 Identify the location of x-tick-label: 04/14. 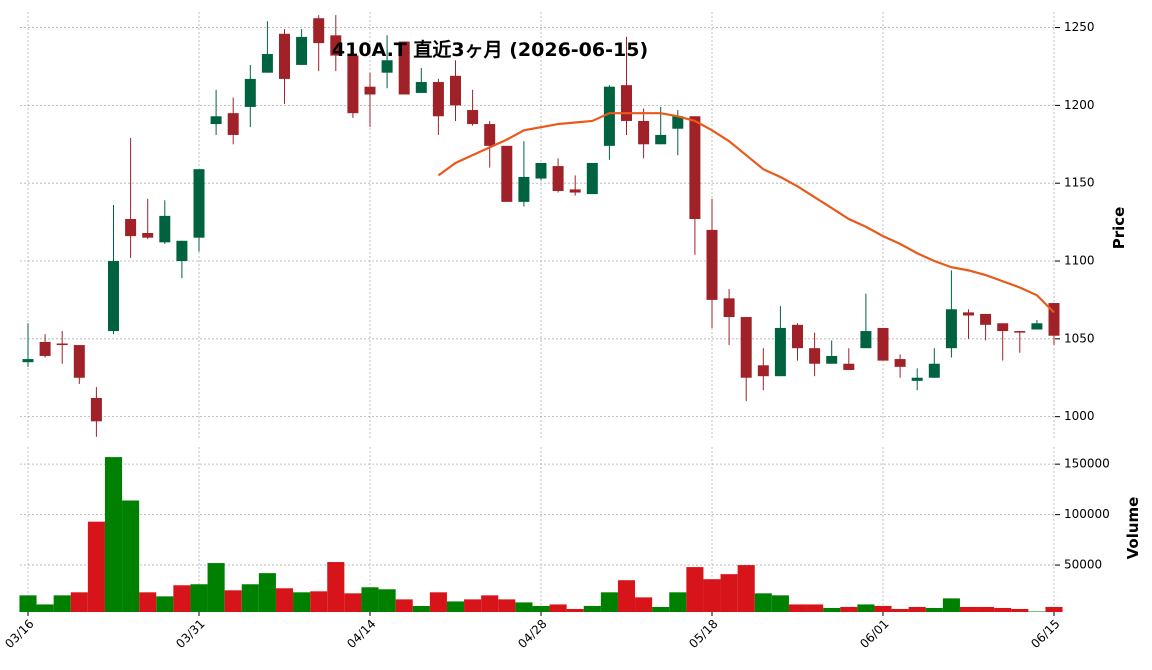
(361, 634).